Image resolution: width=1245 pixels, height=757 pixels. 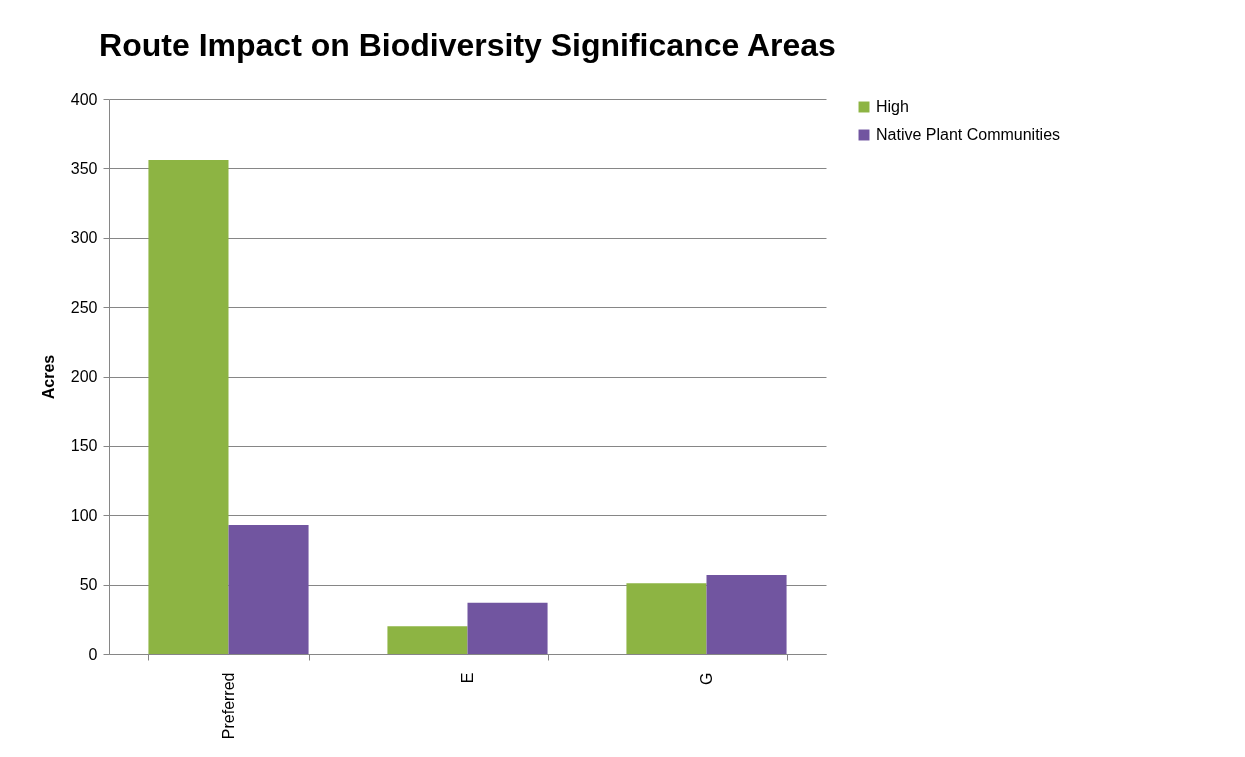 What do you see at coordinates (467, 678) in the screenshot?
I see `x-tick-label: E` at bounding box center [467, 678].